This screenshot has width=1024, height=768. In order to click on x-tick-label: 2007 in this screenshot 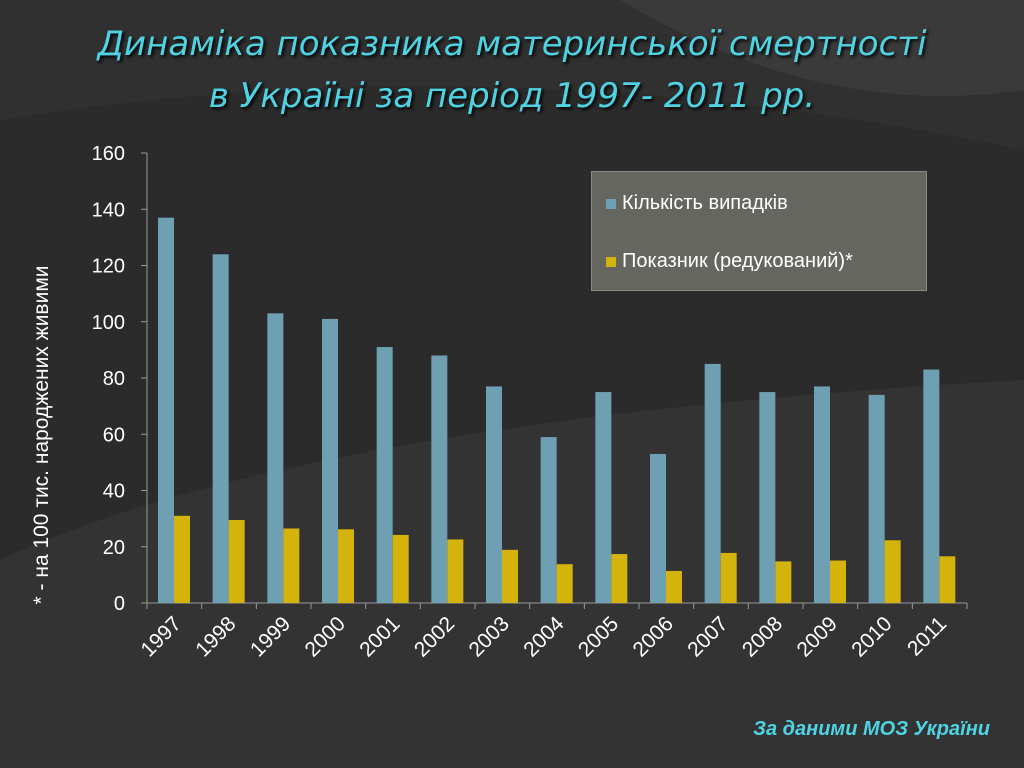, I will do `click(707, 636)`.